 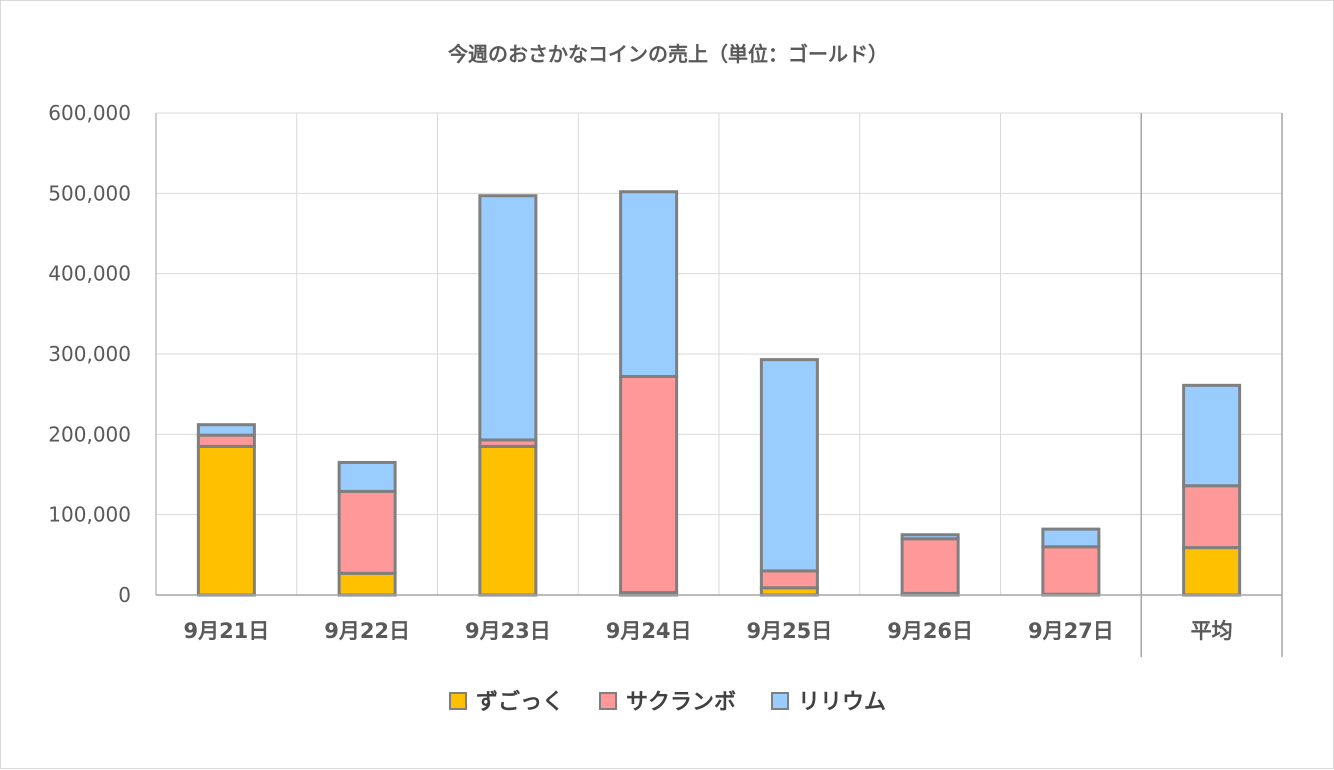 What do you see at coordinates (668, 54) in the screenshot?
I see `chart-title: 今週のおさかなコインの売上（単位：ゴールド）` at bounding box center [668, 54].